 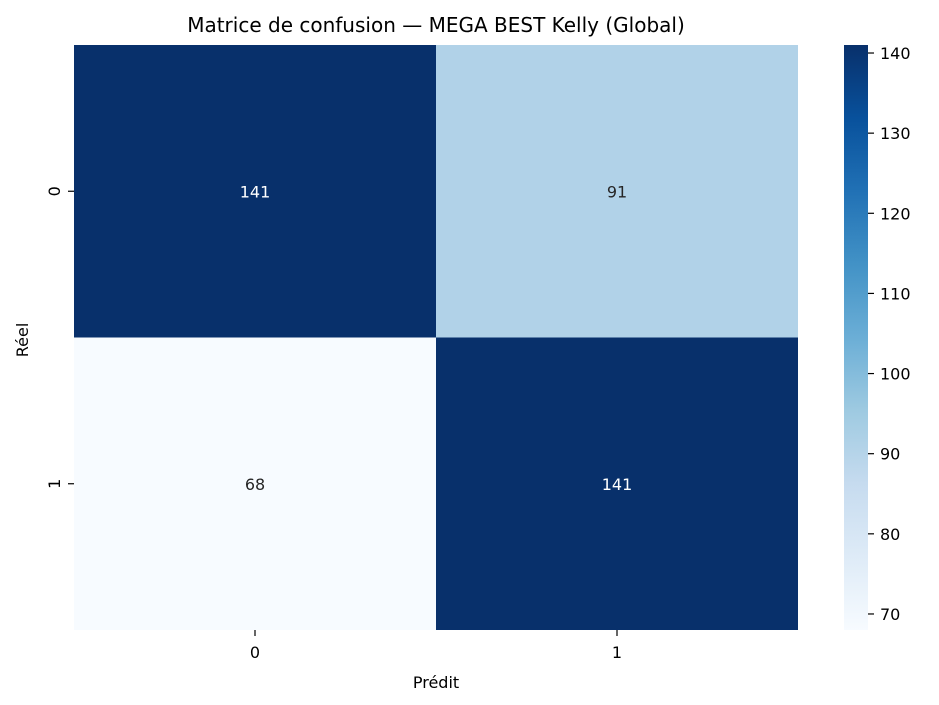 I want to click on cell-value-label: 91, so click(x=617, y=191).